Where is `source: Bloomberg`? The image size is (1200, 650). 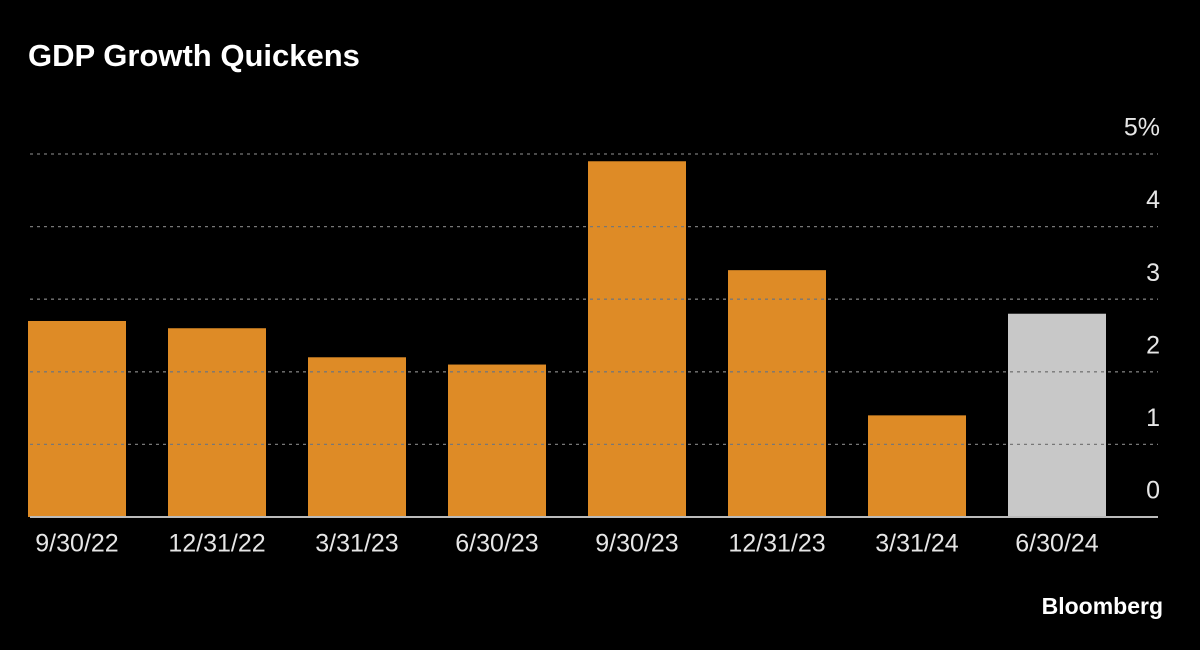
source: Bloomberg is located at coordinates (1102, 606).